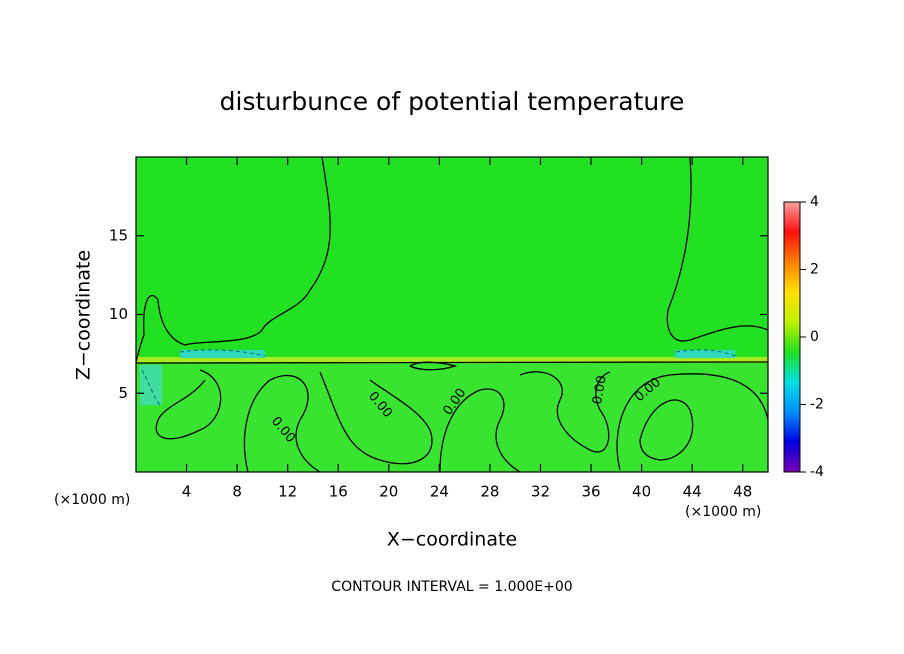 This screenshot has height=654, width=904. I want to click on y-tick-label: 10, so click(118, 314).